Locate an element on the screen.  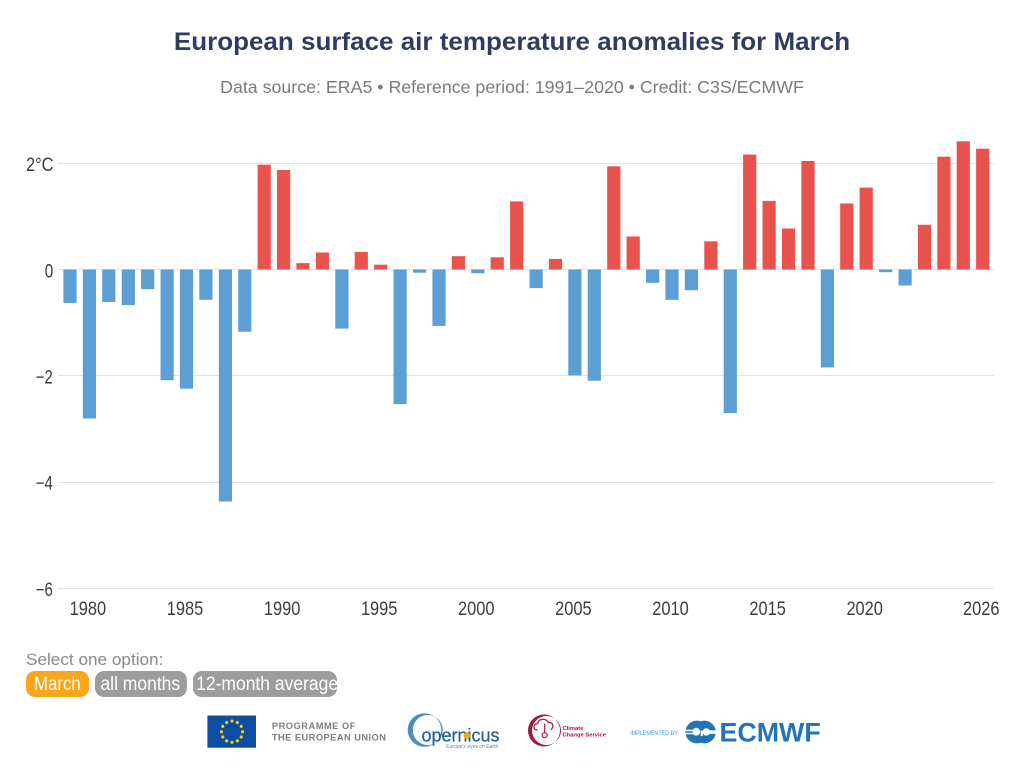
svg-text: Europe's eyes on Earth is located at coordinates (472, 747).